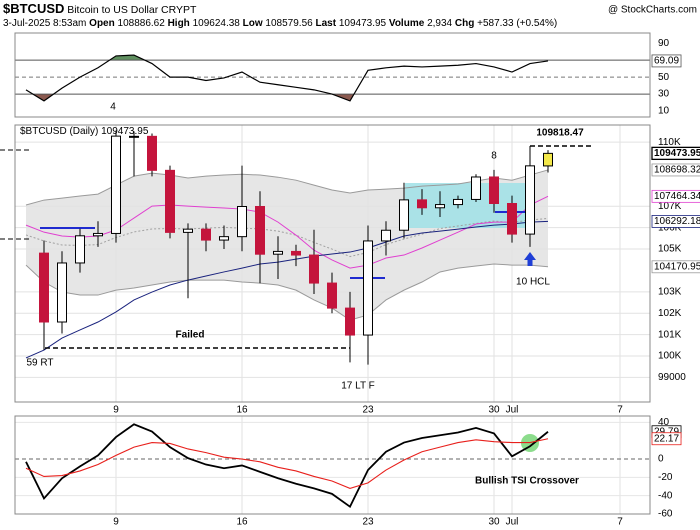 The image size is (700, 530). I want to click on y-tick-label: 100K, so click(670, 356).